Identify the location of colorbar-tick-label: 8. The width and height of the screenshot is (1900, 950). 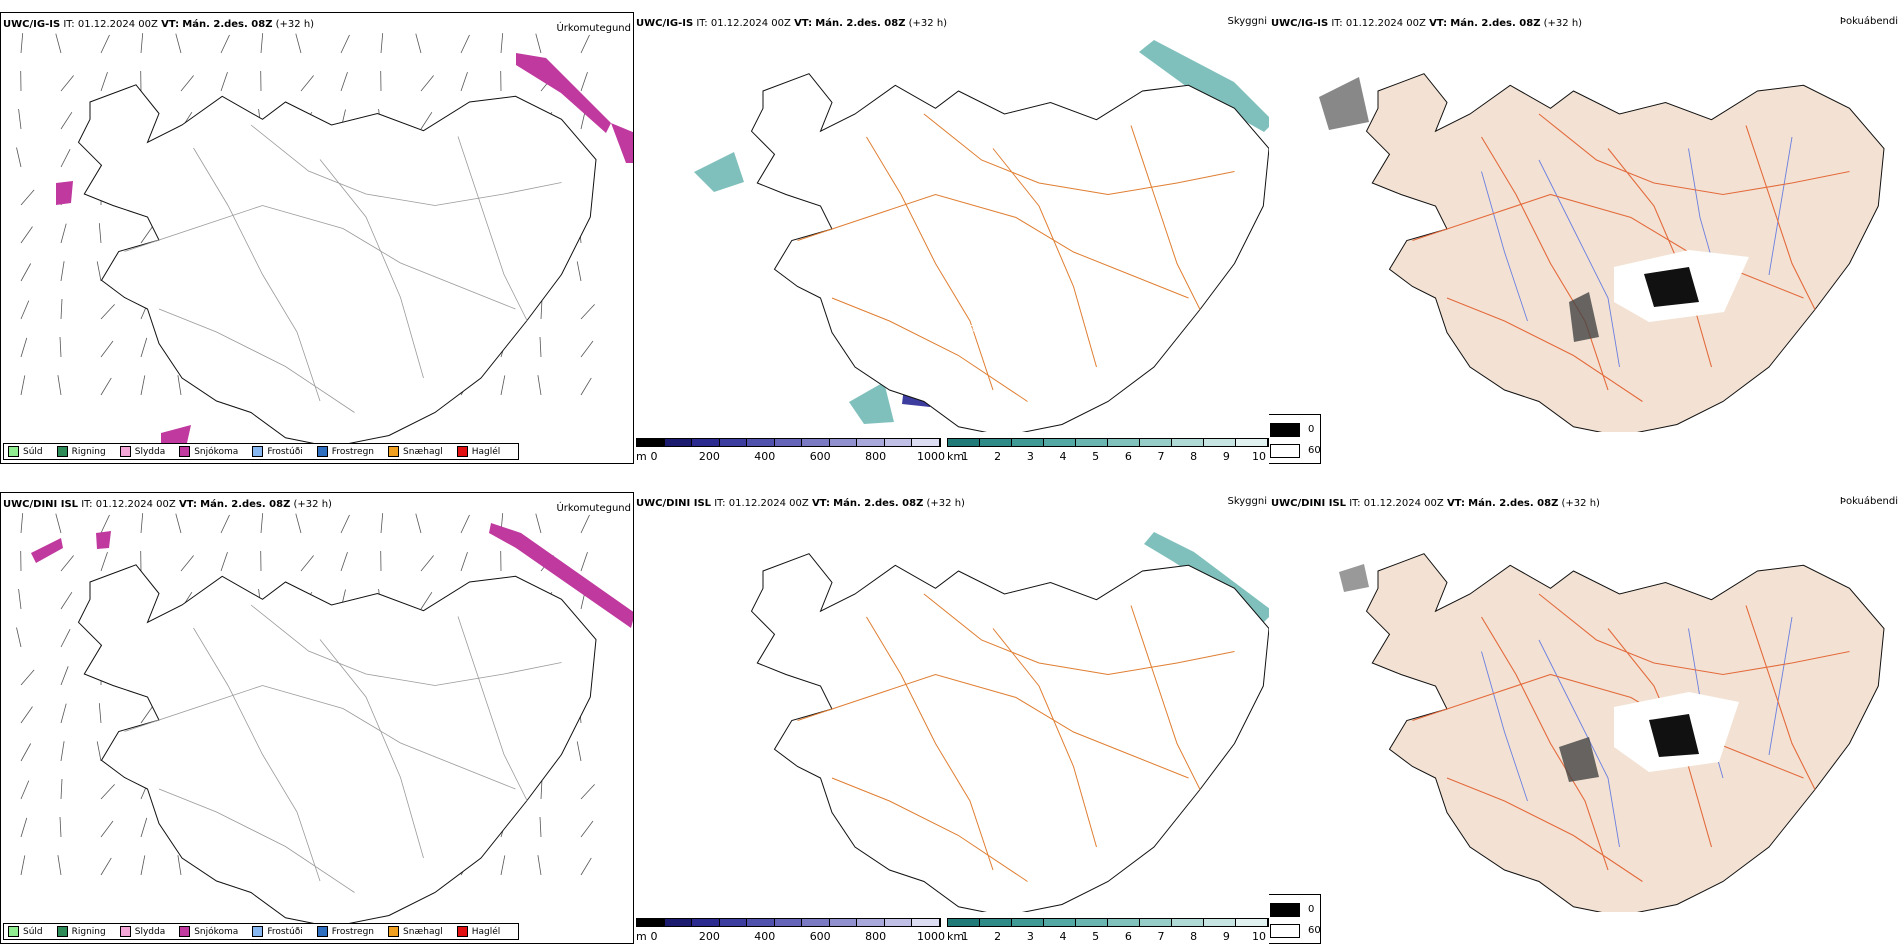
(1194, 936).